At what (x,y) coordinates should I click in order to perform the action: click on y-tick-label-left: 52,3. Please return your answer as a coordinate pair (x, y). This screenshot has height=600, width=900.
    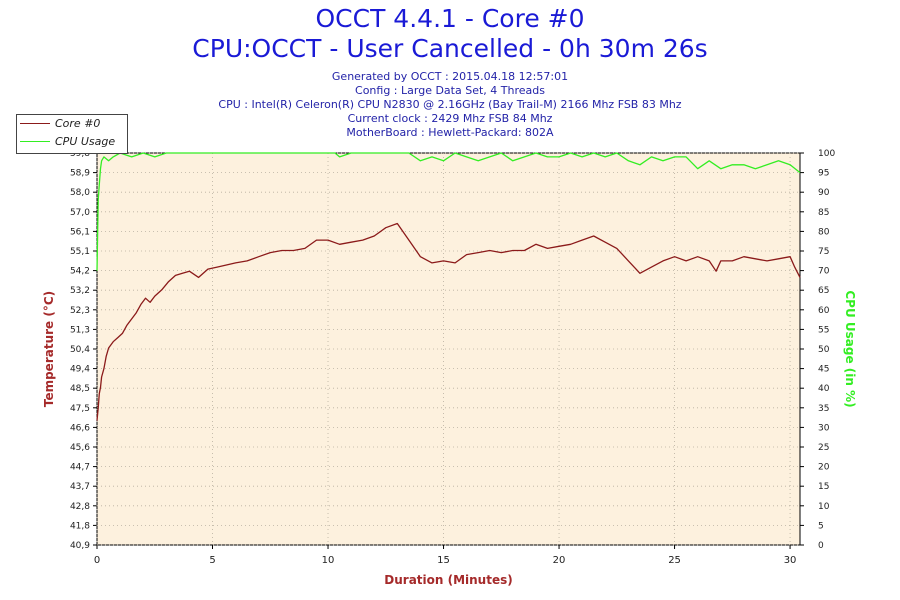
    Looking at the image, I should click on (80, 311).